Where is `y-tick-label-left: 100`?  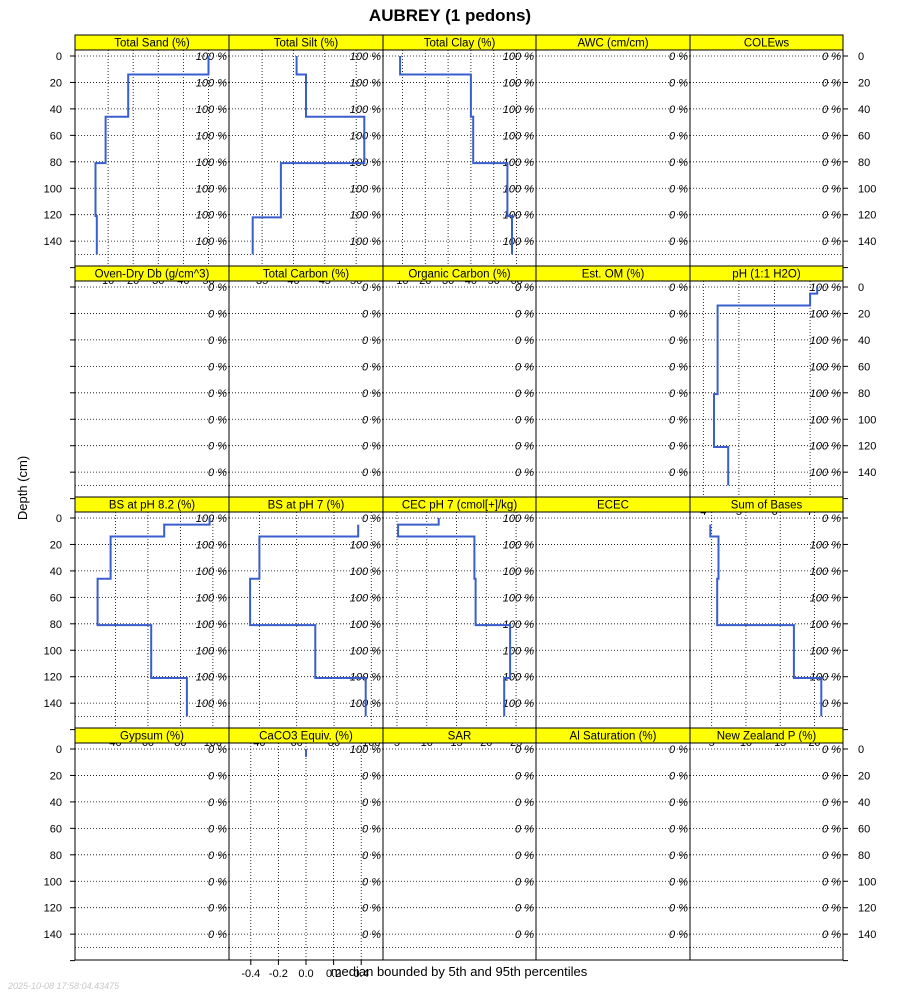
y-tick-label-left: 100 is located at coordinates (53, 651).